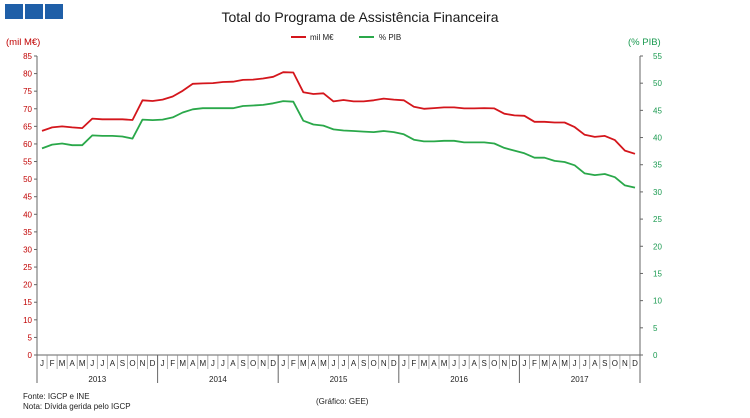 The image size is (750, 418). I want to click on logo-mark, so click(34, 11).